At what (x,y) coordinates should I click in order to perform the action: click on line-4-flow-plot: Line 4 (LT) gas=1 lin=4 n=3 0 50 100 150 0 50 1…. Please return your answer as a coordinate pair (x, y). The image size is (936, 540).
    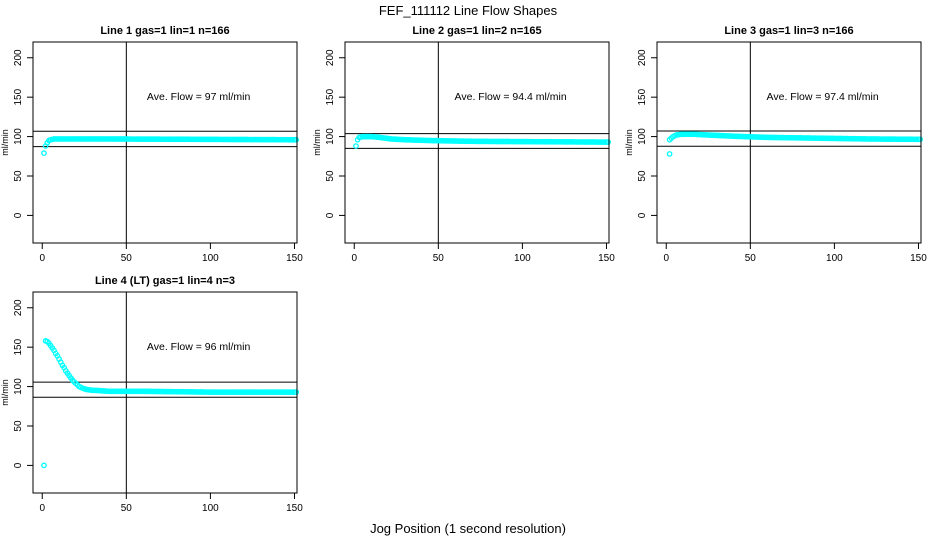
    Looking at the image, I should click on (151, 394).